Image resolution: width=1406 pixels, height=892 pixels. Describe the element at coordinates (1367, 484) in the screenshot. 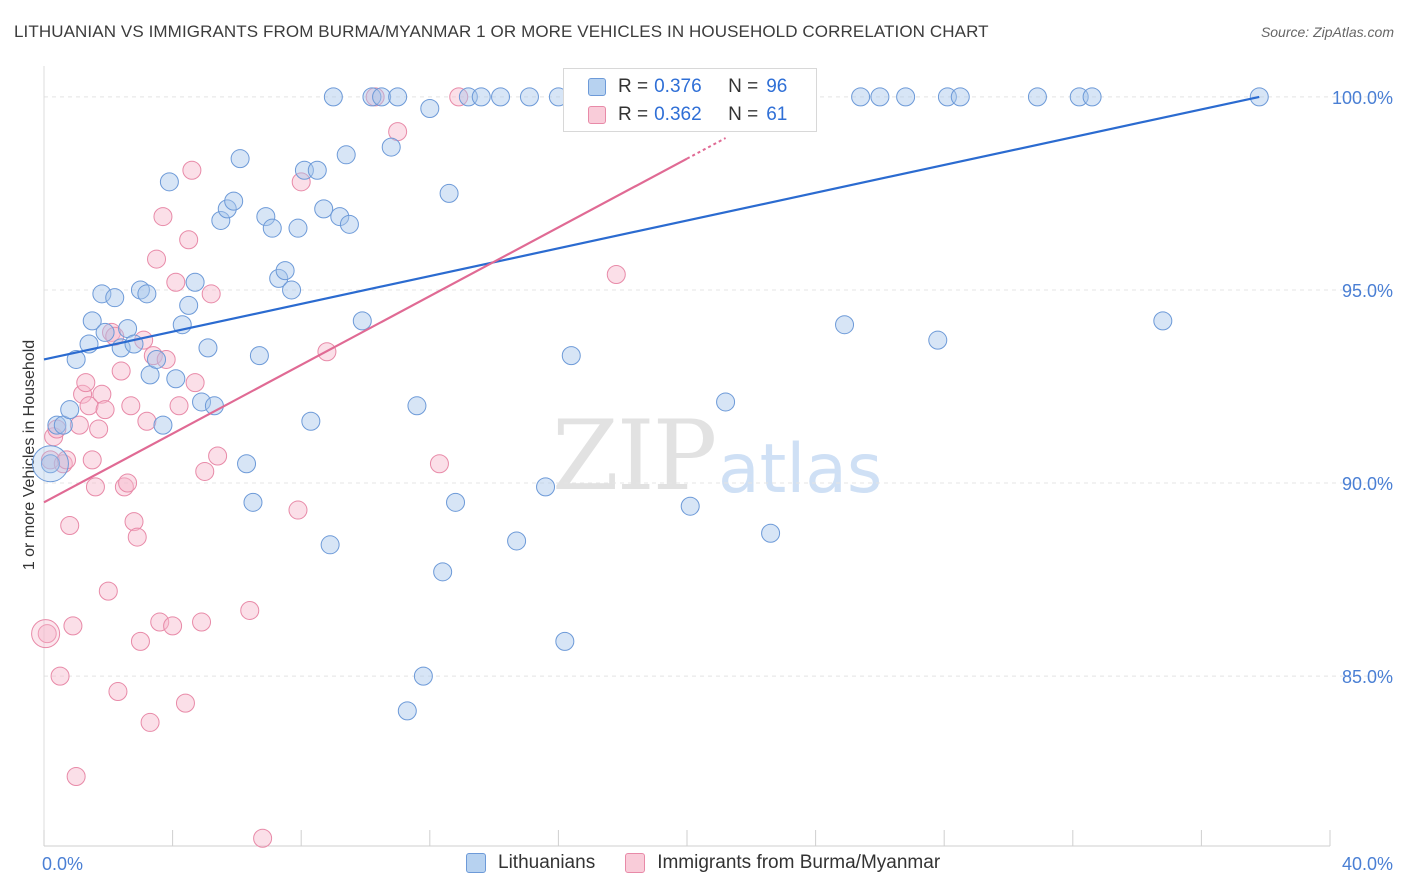

I see `y-tick-label: 90.0%` at that location.